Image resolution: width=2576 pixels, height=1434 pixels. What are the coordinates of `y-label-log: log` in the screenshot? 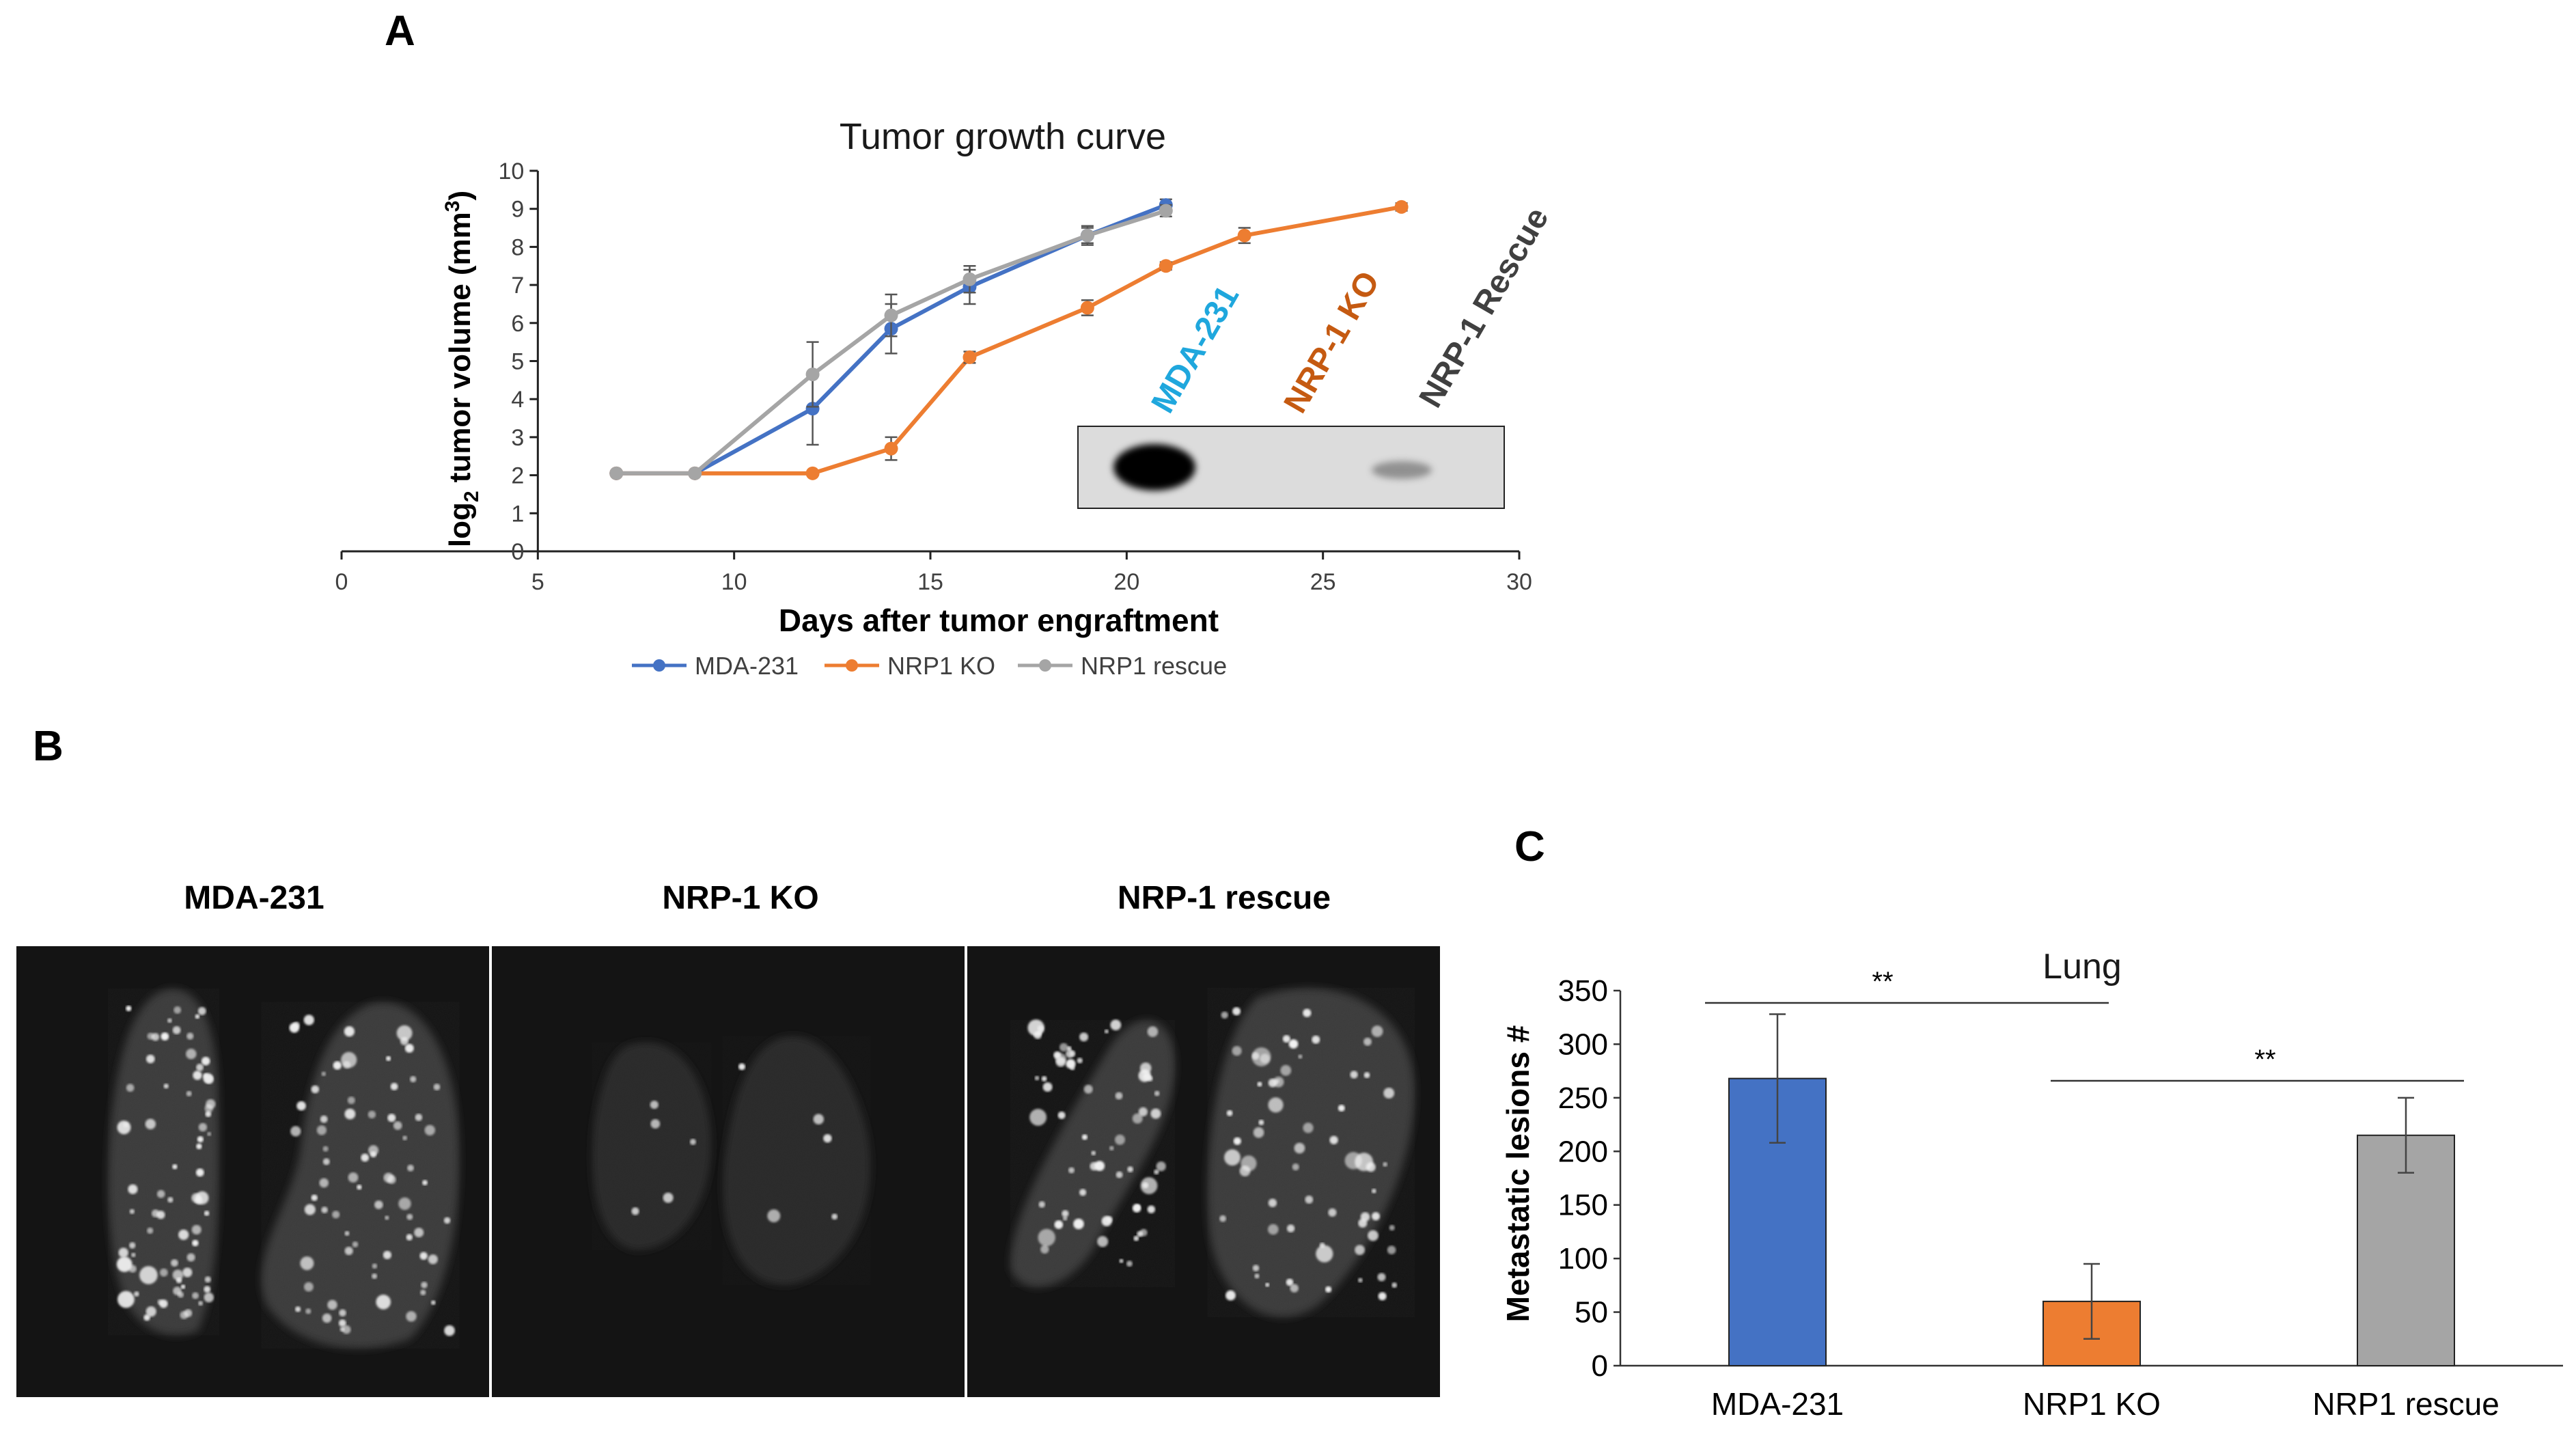 It's located at (460, 524).